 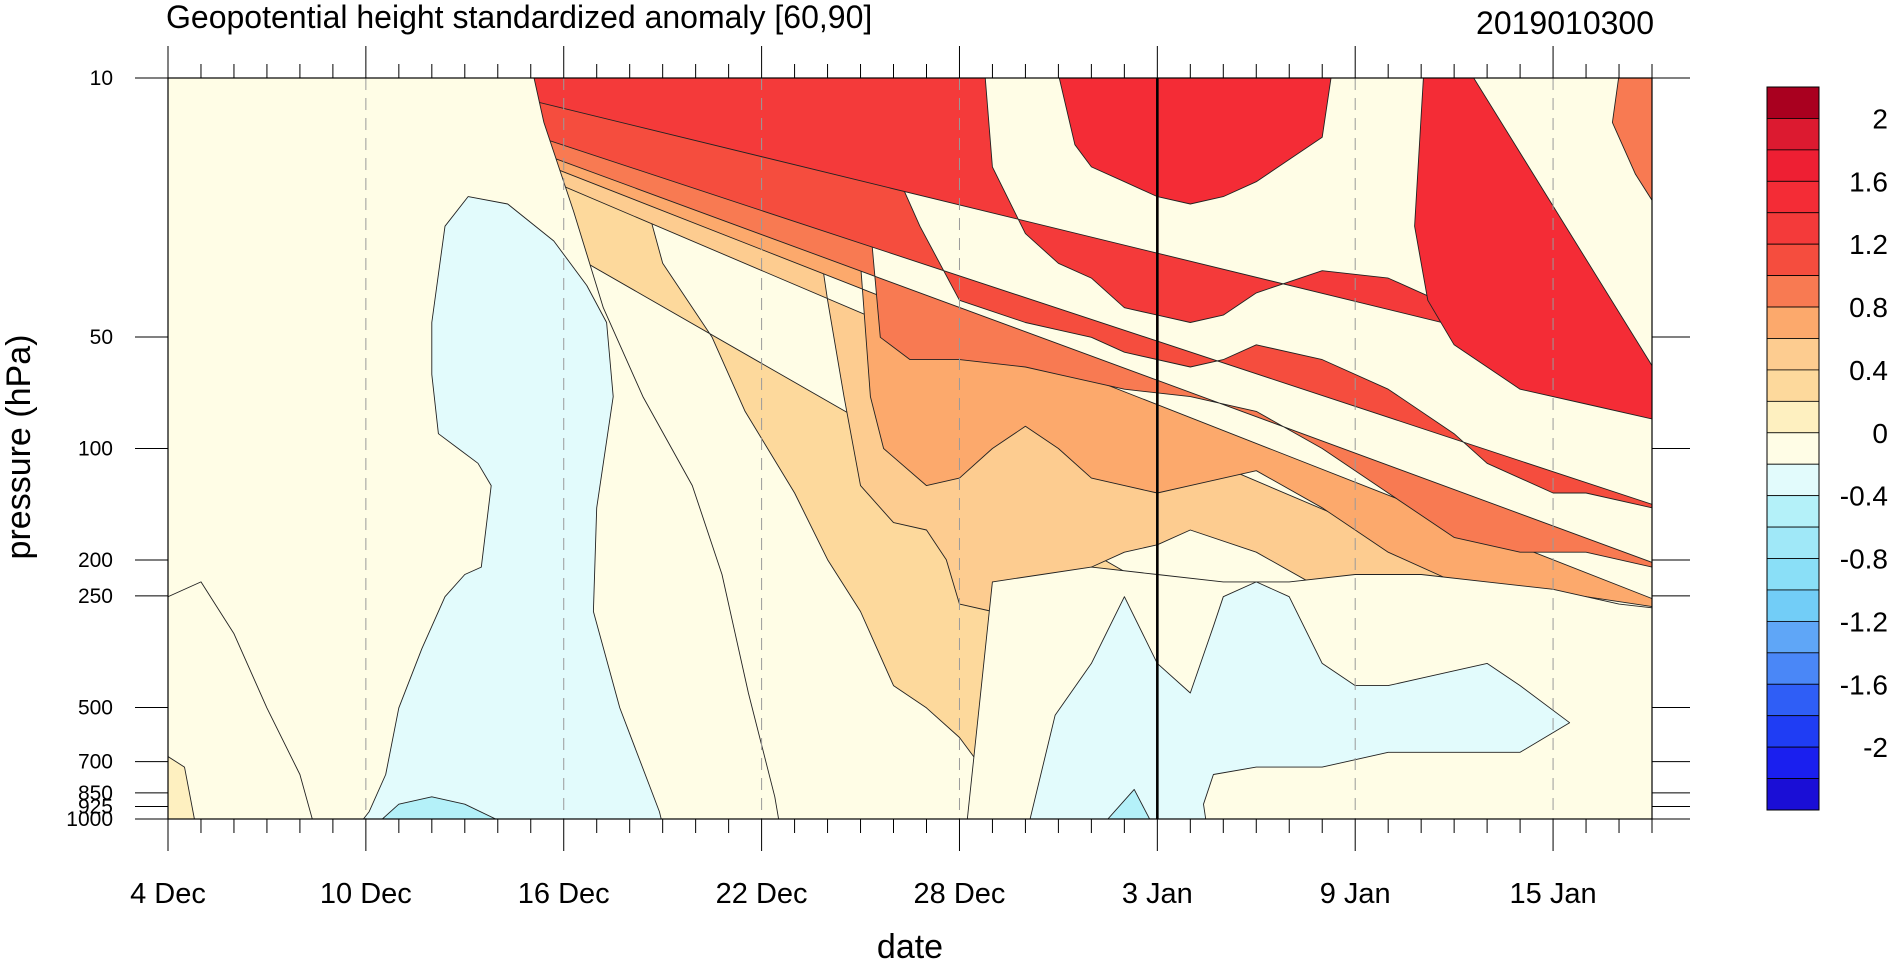 What do you see at coordinates (101, 78) in the screenshot?
I see `y-tick-label-0: 10` at bounding box center [101, 78].